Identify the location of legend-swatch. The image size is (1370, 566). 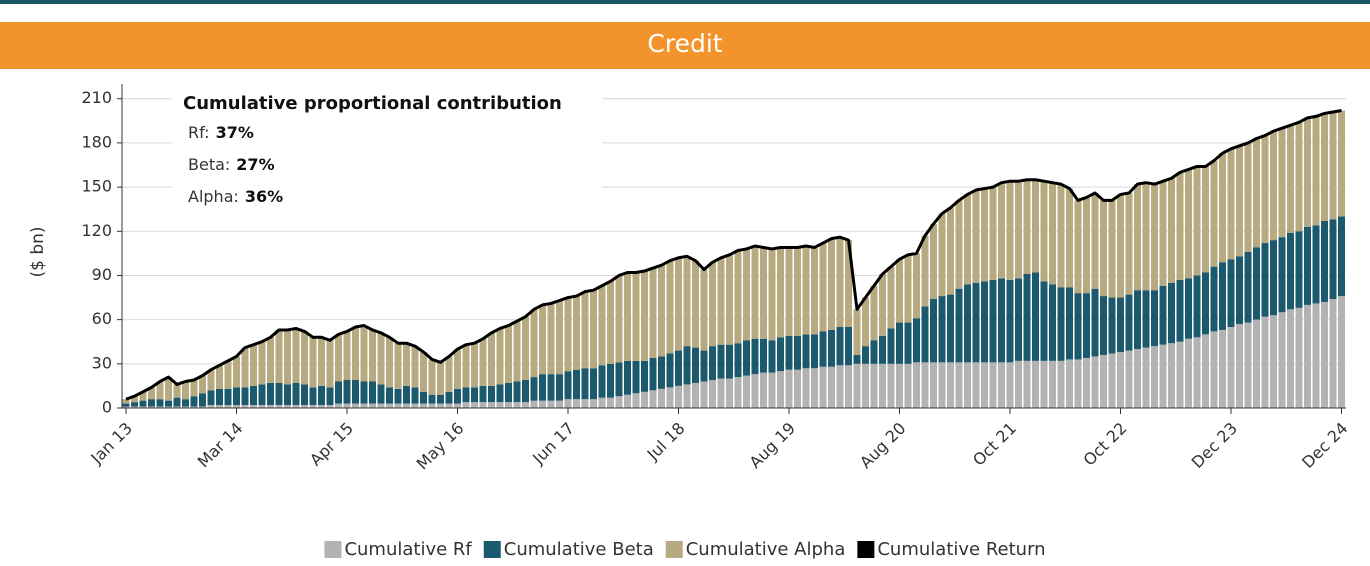
(492, 549).